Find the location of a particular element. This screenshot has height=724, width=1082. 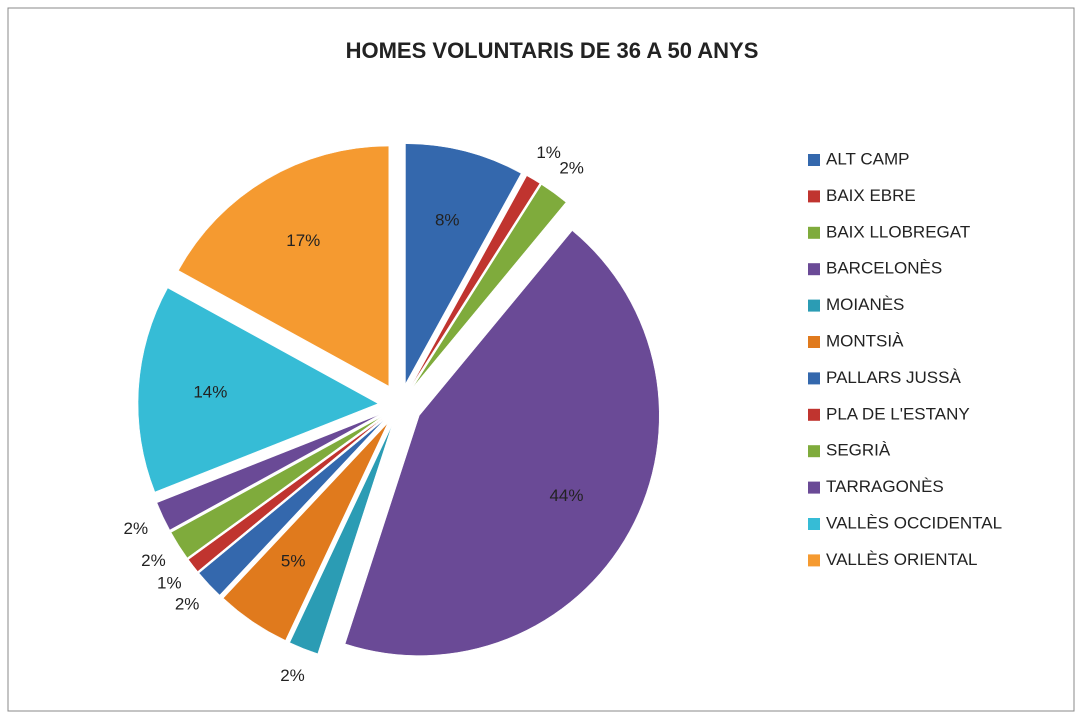

data-label: 17% is located at coordinates (303, 240).